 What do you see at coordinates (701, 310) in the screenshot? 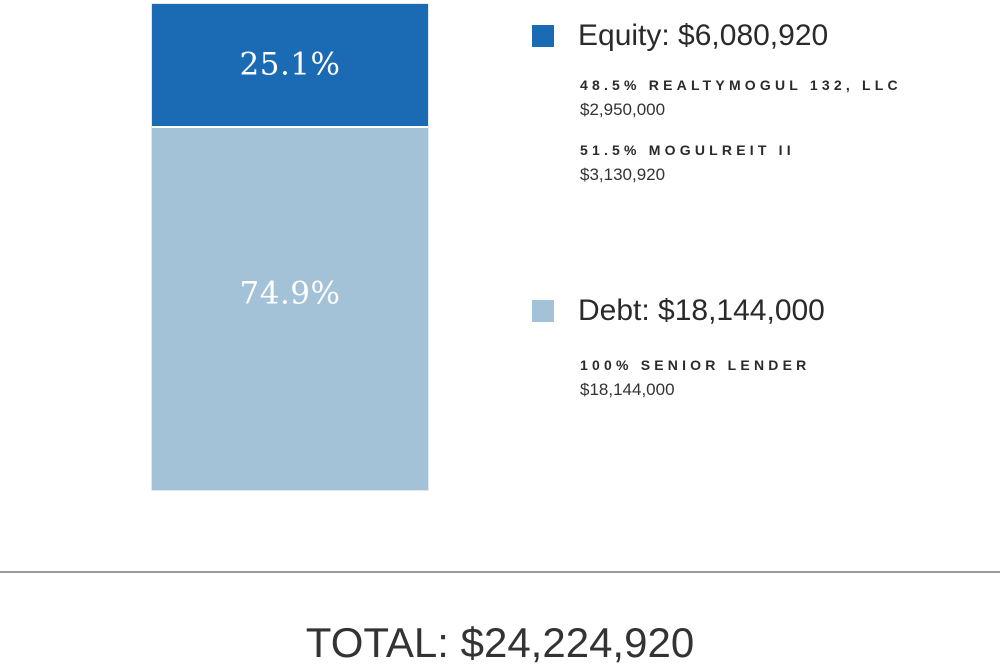
I see `debt-legend-title: Debt: $18,144,000` at bounding box center [701, 310].